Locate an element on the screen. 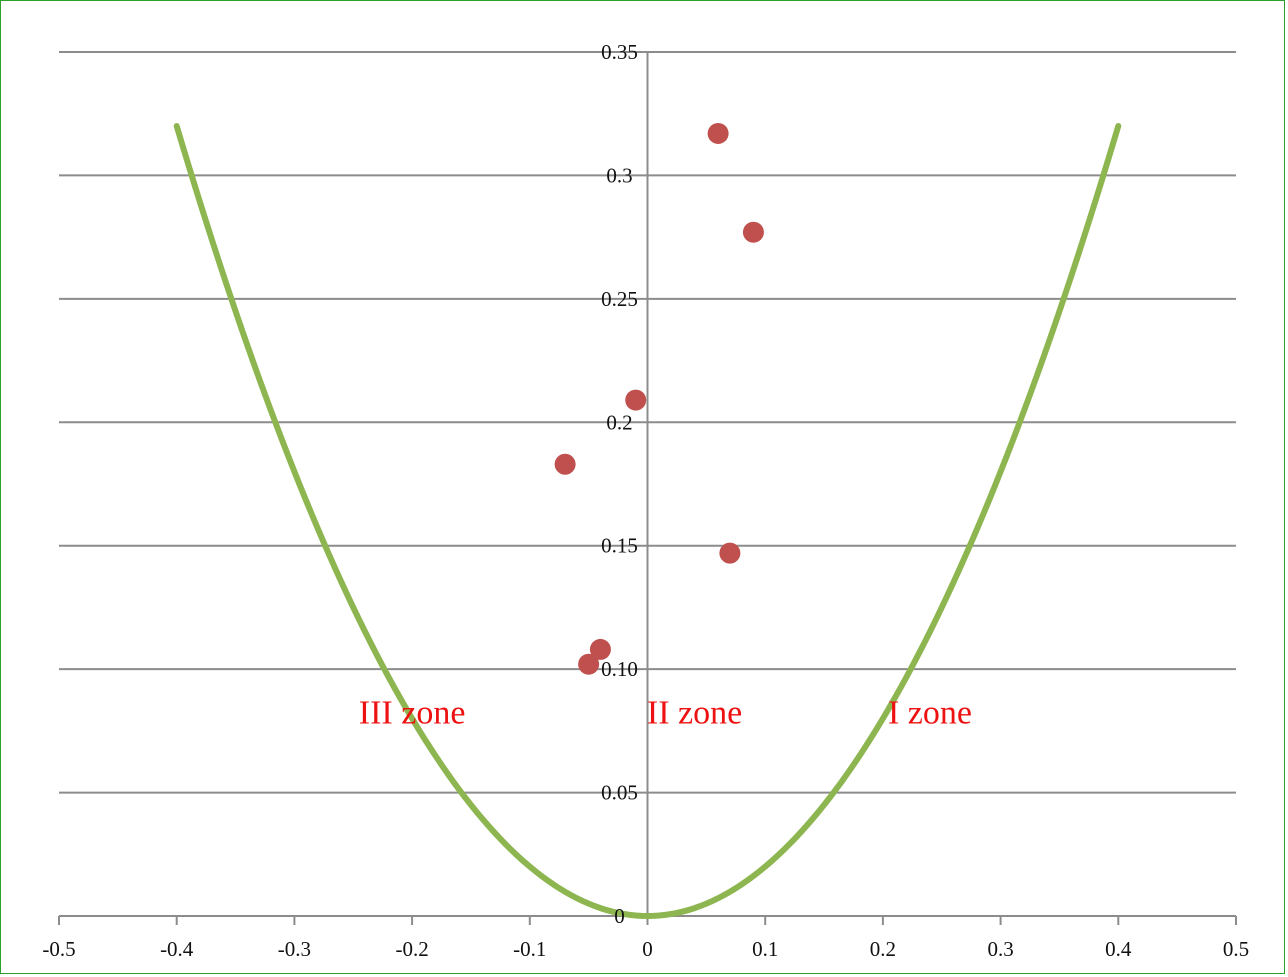 The height and width of the screenshot is (977, 1288). y-tick-label-6: 0.3 is located at coordinates (619, 175).